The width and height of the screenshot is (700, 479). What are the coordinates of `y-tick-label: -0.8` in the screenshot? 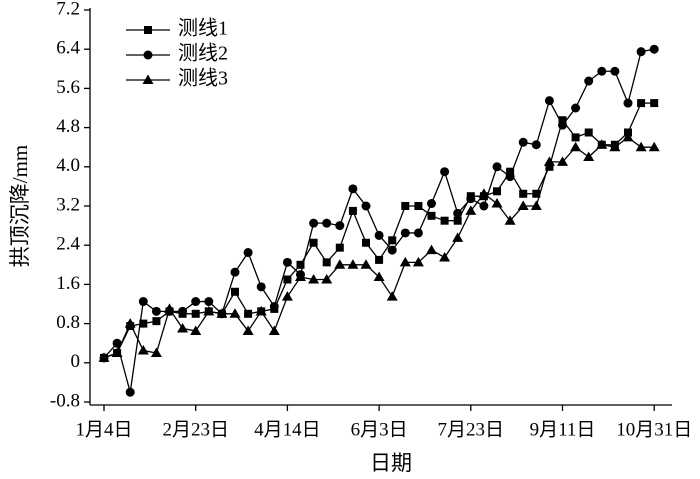 It's located at (65, 400).